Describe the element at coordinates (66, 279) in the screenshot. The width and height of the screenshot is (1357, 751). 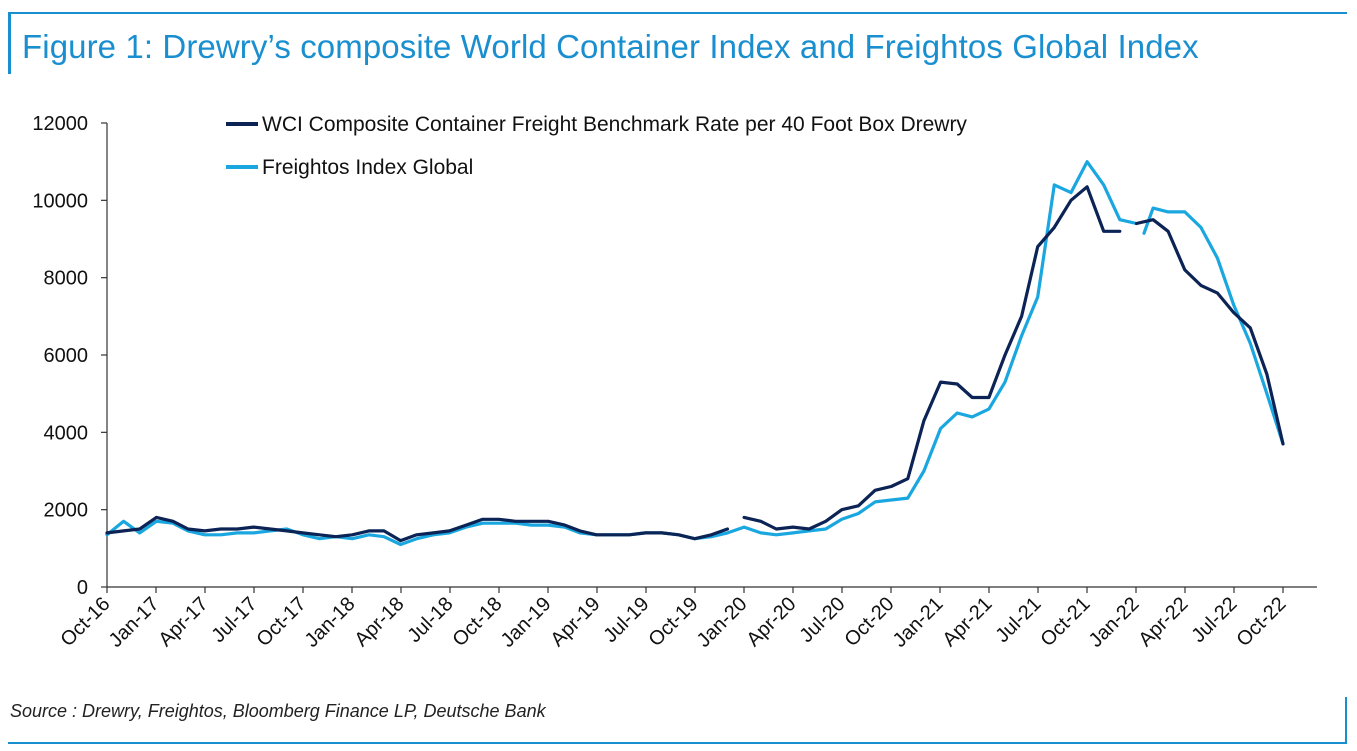
I see `y-tick-label: 8000` at that location.